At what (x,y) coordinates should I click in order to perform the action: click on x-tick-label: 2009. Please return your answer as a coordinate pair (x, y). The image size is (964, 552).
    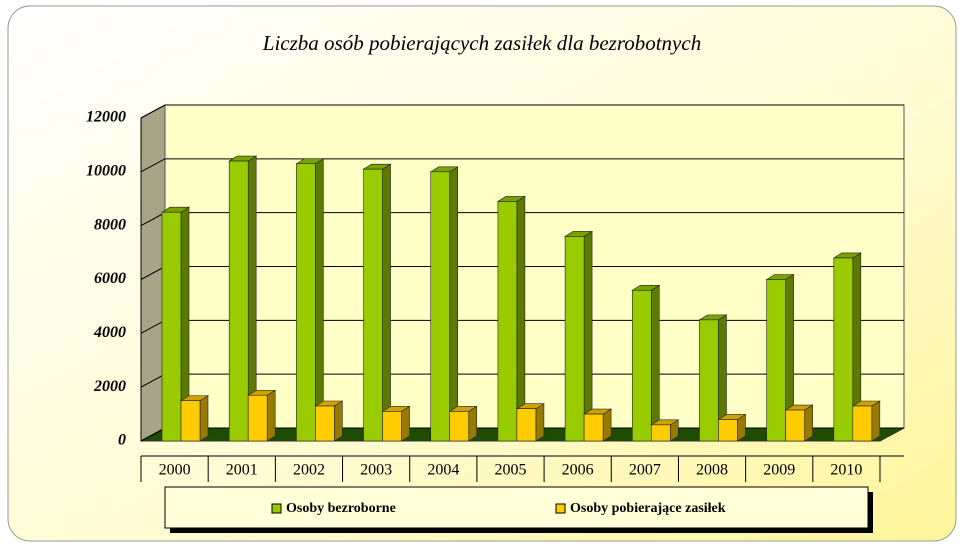
    Looking at the image, I should click on (779, 470).